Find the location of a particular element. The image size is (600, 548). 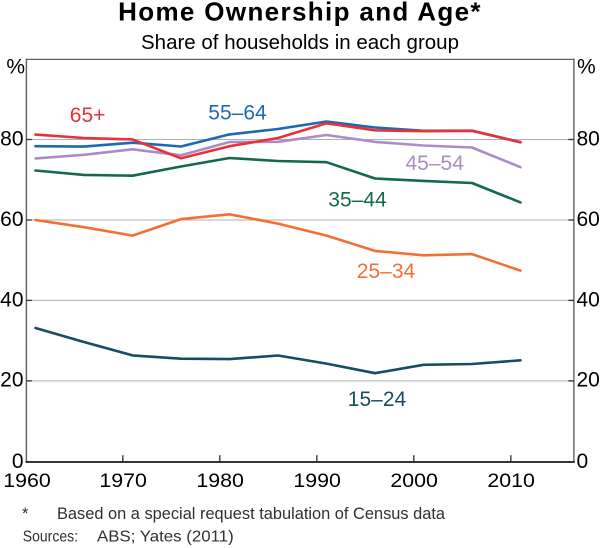

svg-text: 15–24 is located at coordinates (377, 399).